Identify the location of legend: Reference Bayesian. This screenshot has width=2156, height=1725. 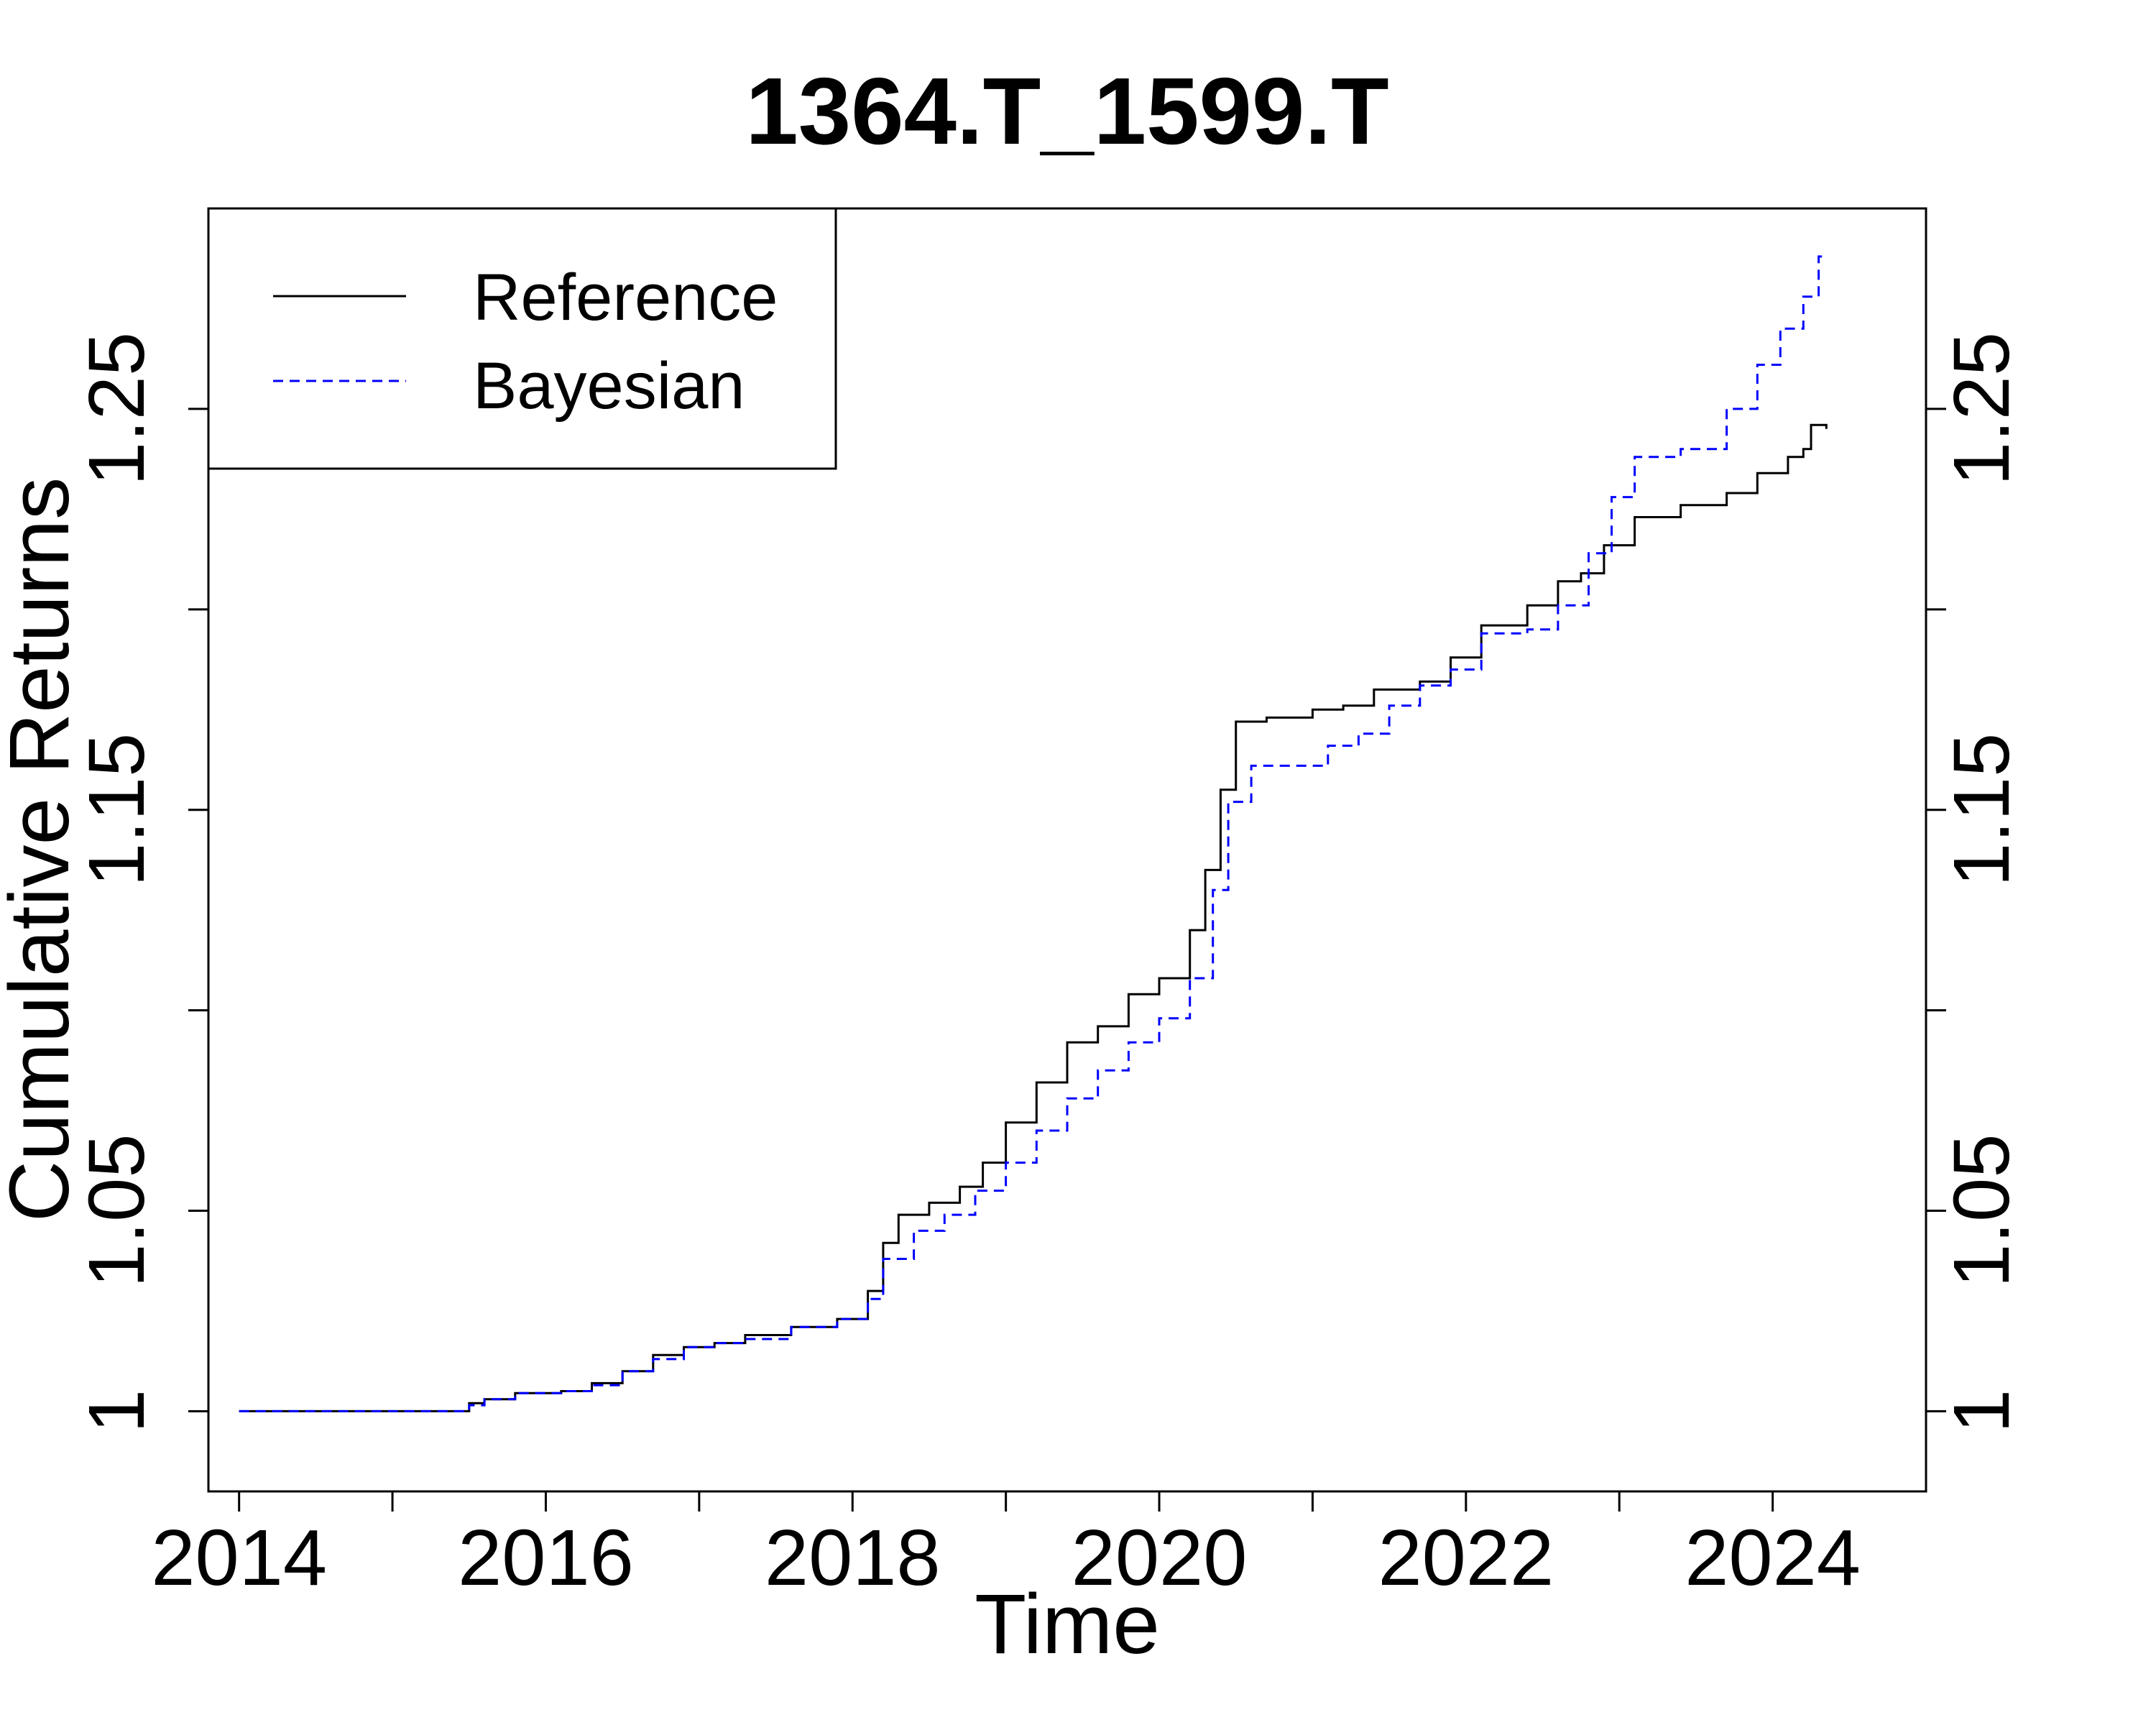
(522, 338).